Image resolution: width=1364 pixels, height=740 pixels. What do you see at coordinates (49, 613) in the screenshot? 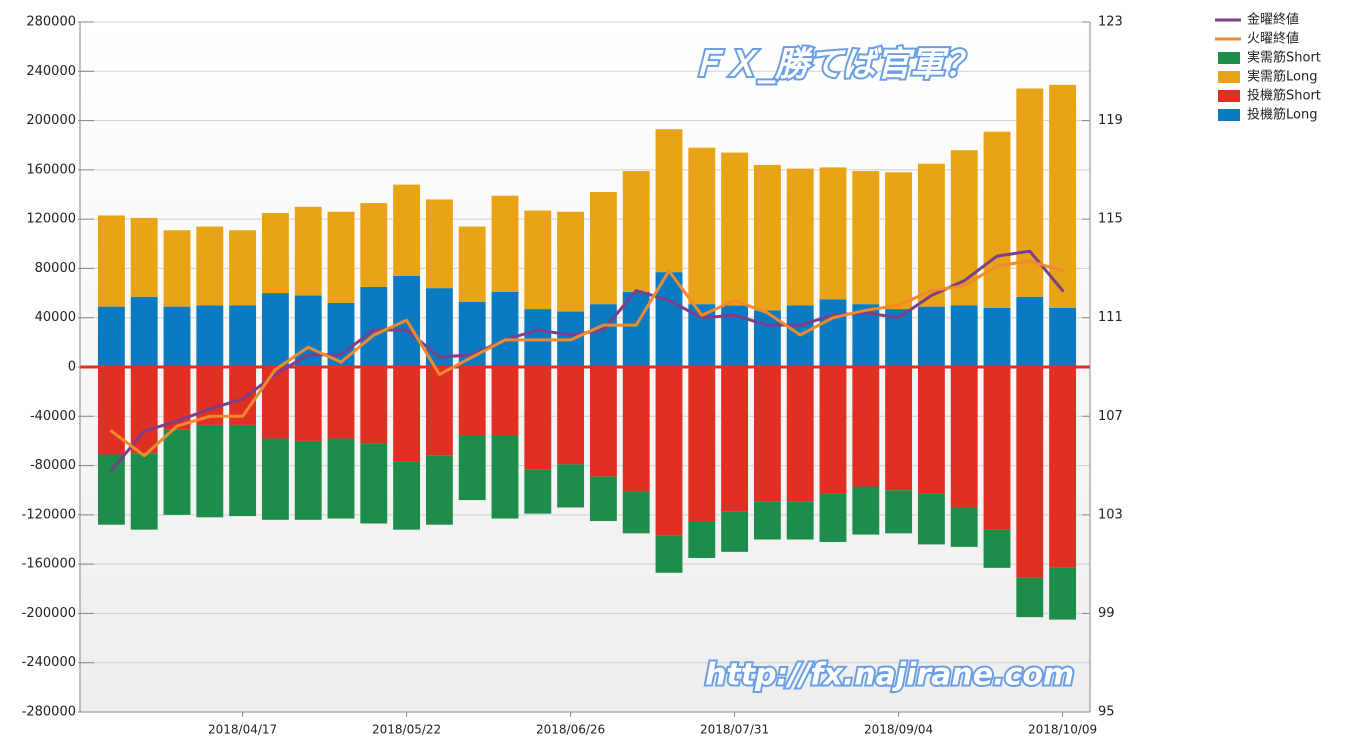
I see `y-tick-label: -200000` at bounding box center [49, 613].